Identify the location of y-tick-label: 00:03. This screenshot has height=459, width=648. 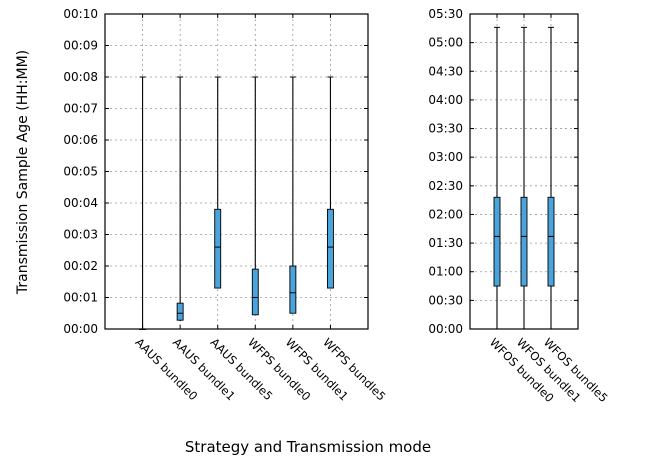
(80, 235).